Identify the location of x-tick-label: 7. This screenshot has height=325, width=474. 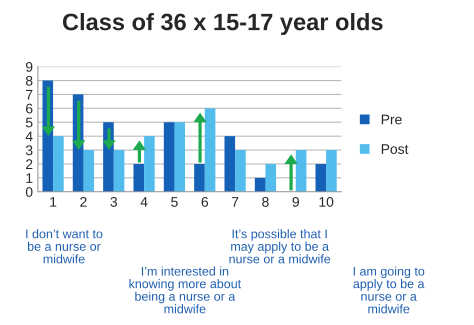
(235, 202).